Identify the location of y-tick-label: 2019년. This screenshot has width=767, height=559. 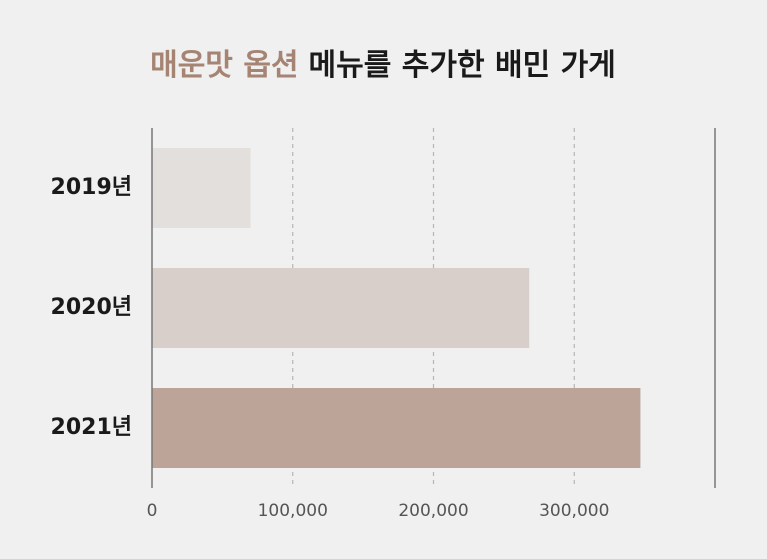
(91, 187).